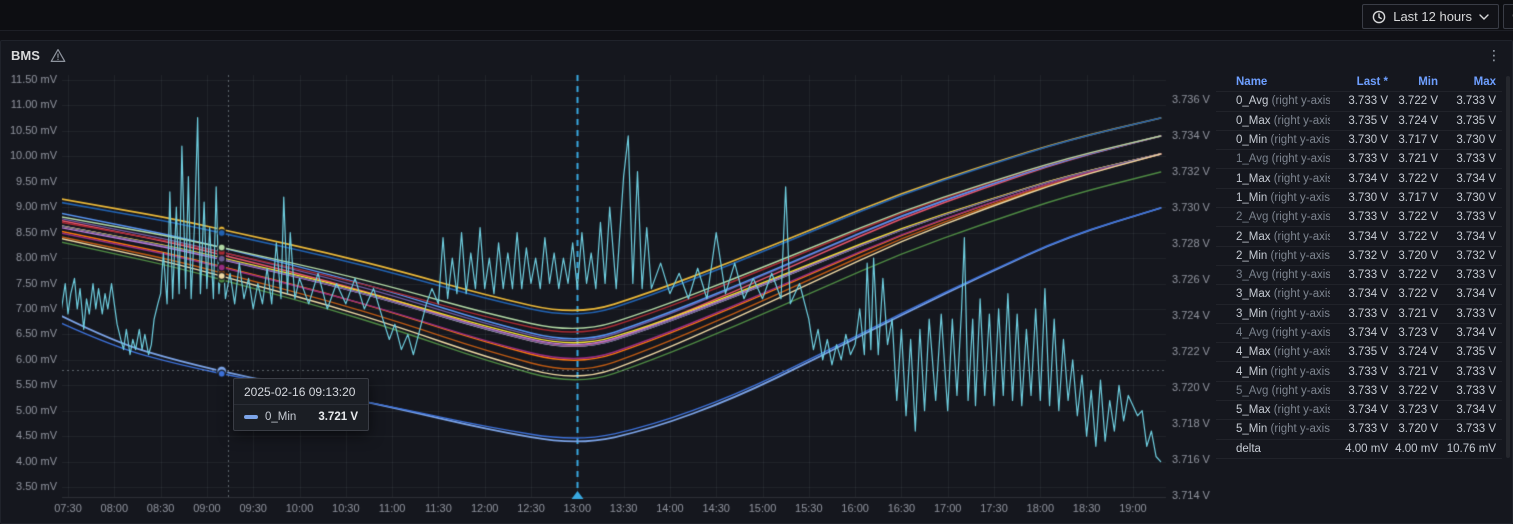  I want to click on series-min-value: 3.720 V, so click(1418, 429).